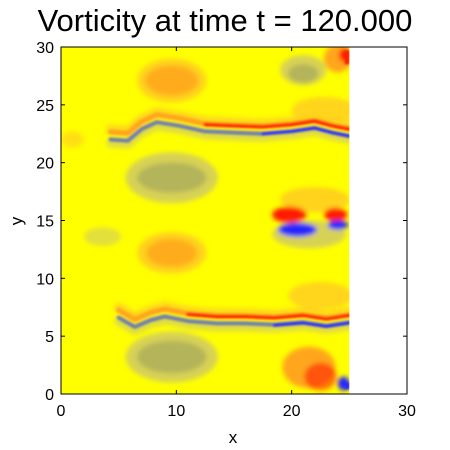 Image resolution: width=450 pixels, height=450 pixels. Describe the element at coordinates (61, 411) in the screenshot. I see `x-tick-label: 0` at that location.